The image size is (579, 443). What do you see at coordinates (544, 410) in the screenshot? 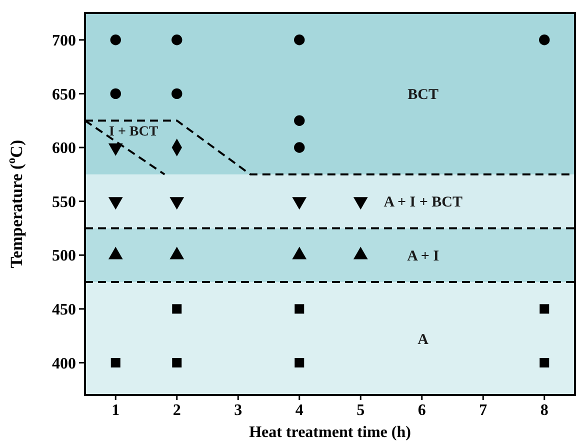
I see `x-tick-label: 8` at bounding box center [544, 410].